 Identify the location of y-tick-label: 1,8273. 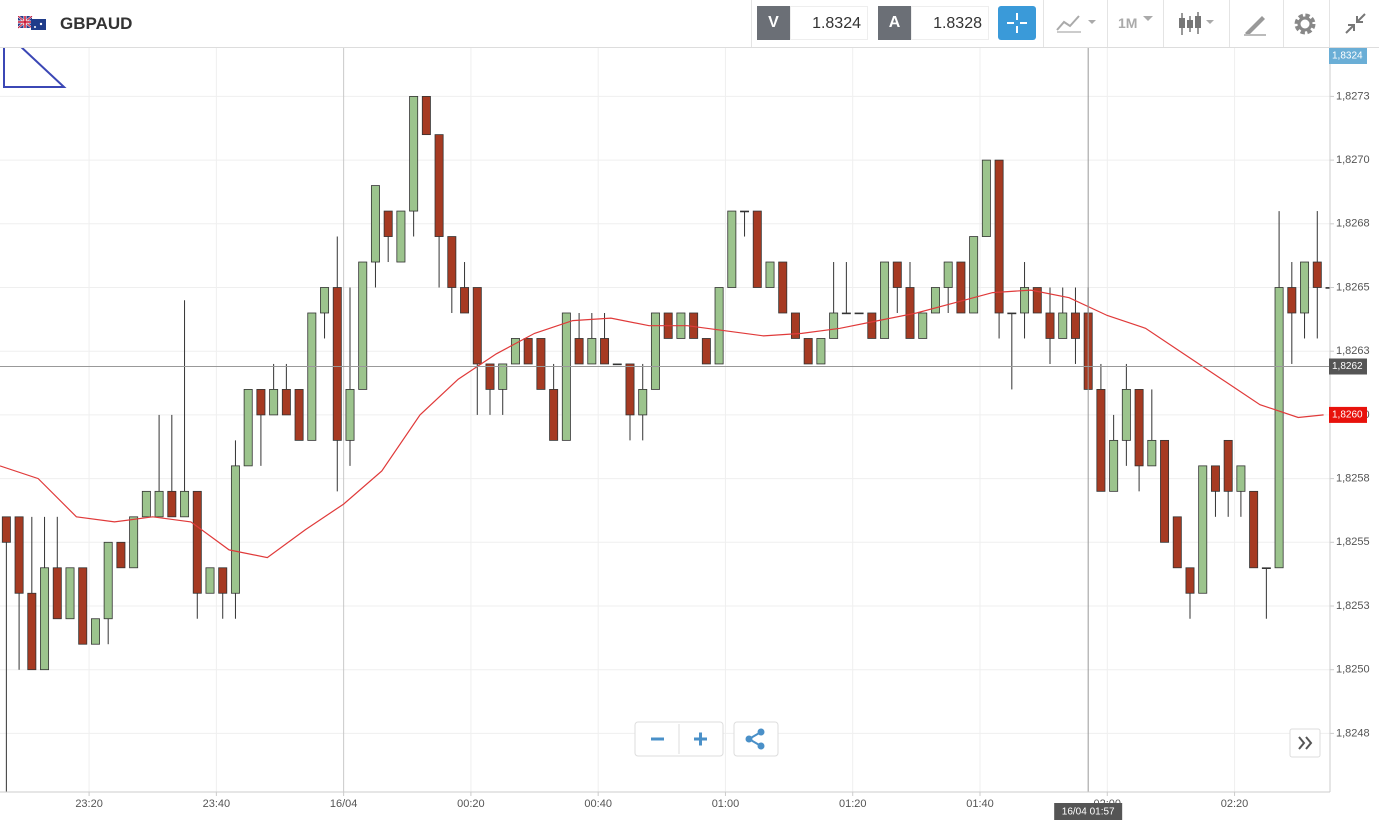
(1353, 96).